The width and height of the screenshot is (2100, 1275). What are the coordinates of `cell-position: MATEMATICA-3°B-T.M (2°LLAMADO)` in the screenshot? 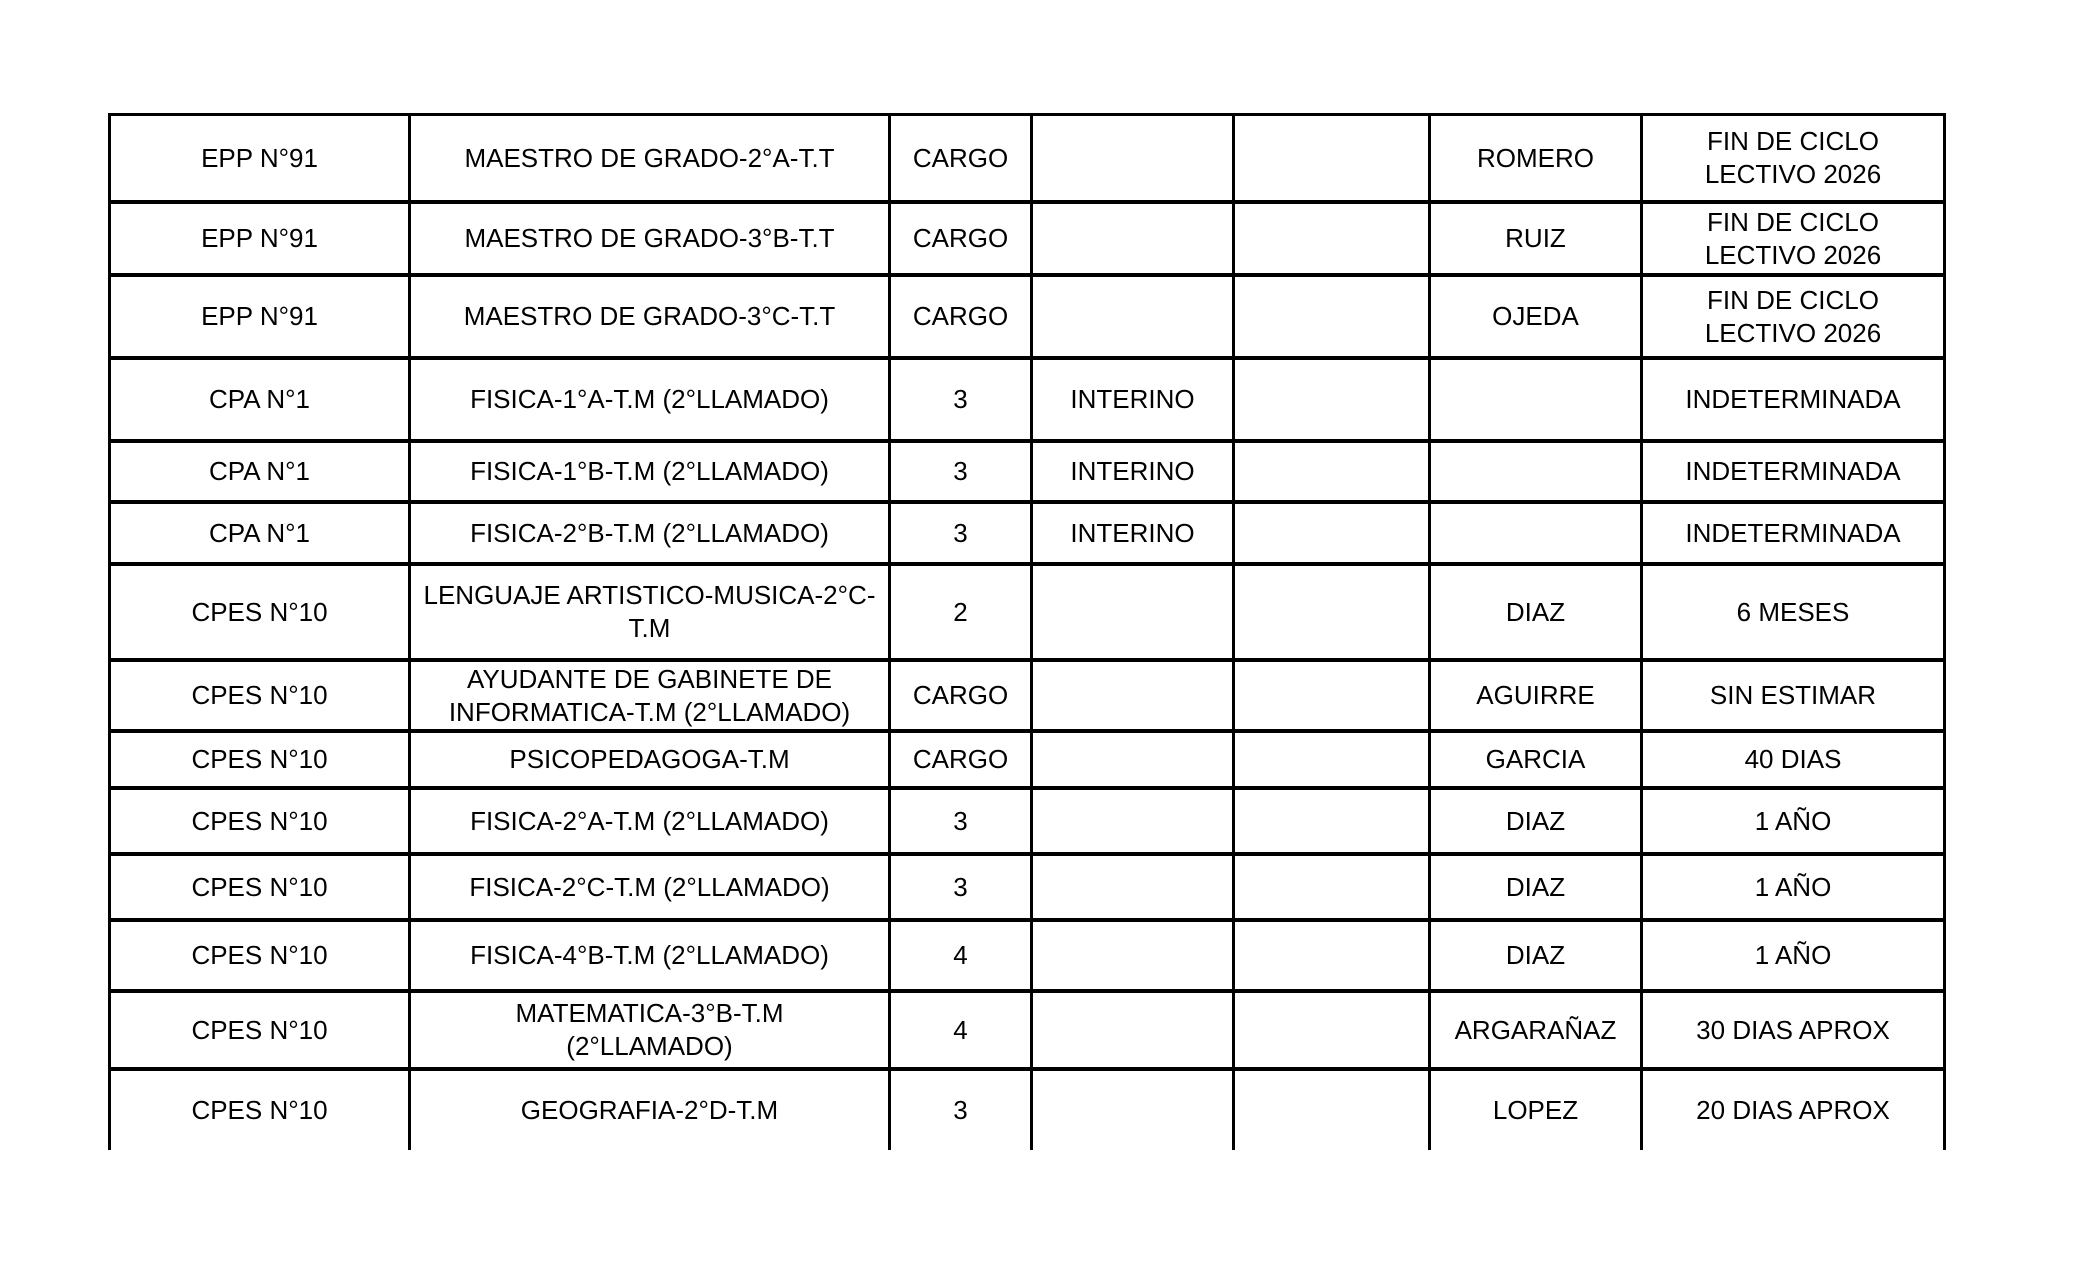 It's located at (651, 1032).